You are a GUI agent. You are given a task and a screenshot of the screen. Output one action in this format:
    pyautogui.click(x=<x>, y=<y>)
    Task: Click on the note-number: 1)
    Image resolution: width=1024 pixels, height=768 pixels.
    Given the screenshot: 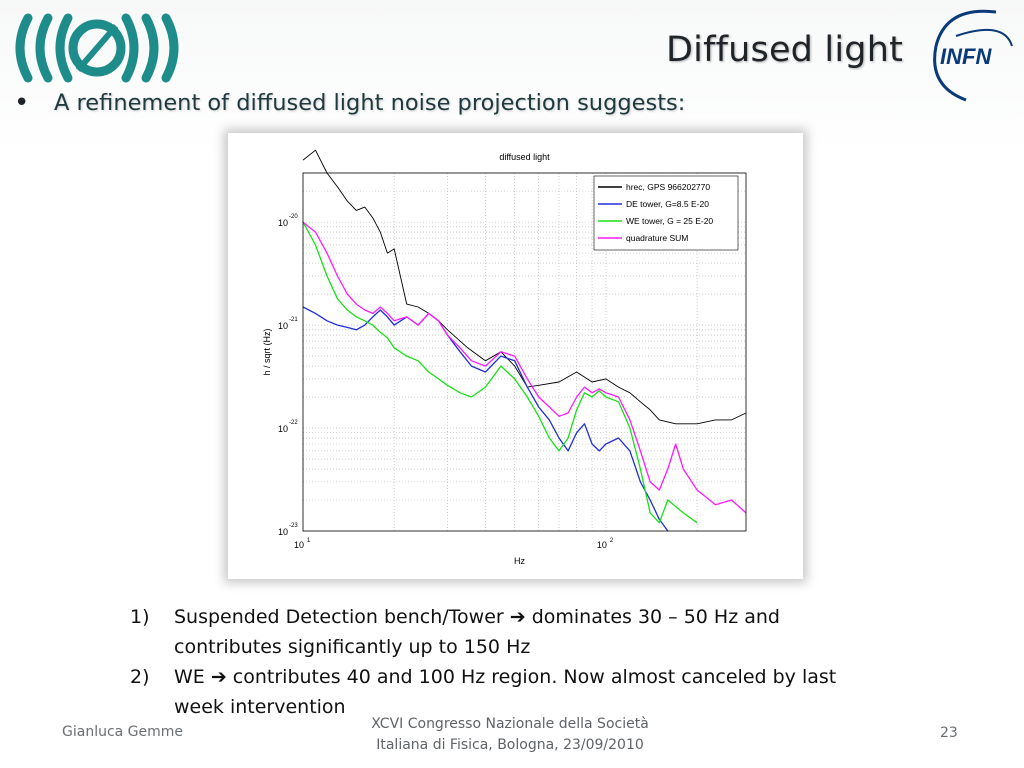 What is the action you would take?
    pyautogui.click(x=140, y=617)
    